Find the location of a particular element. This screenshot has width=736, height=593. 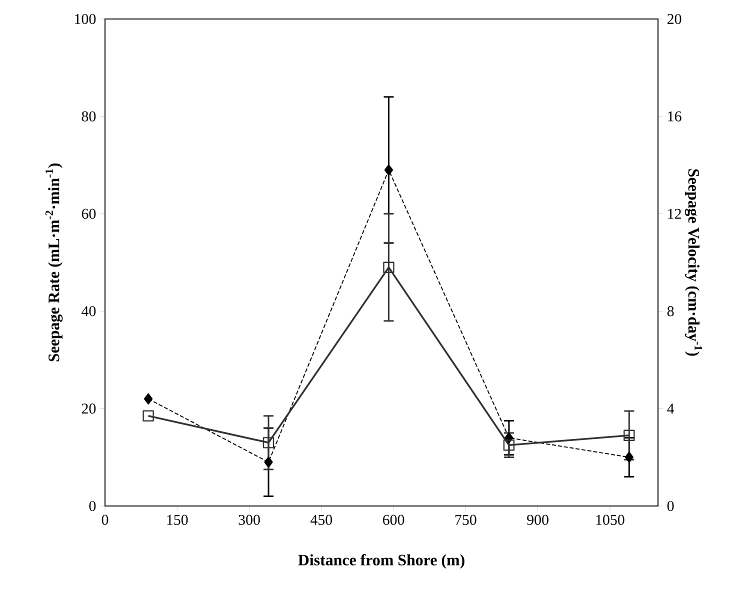

y-tick-label: 80 is located at coordinates (89, 116).